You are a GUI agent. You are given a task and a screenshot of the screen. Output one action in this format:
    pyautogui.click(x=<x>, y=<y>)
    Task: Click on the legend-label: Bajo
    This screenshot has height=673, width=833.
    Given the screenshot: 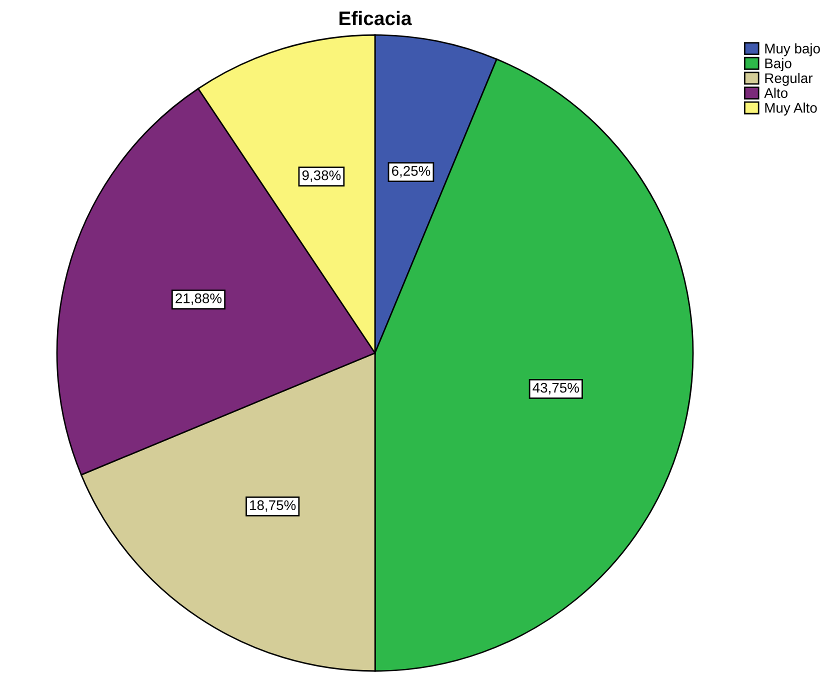 What is the action you would take?
    pyautogui.click(x=778, y=65)
    